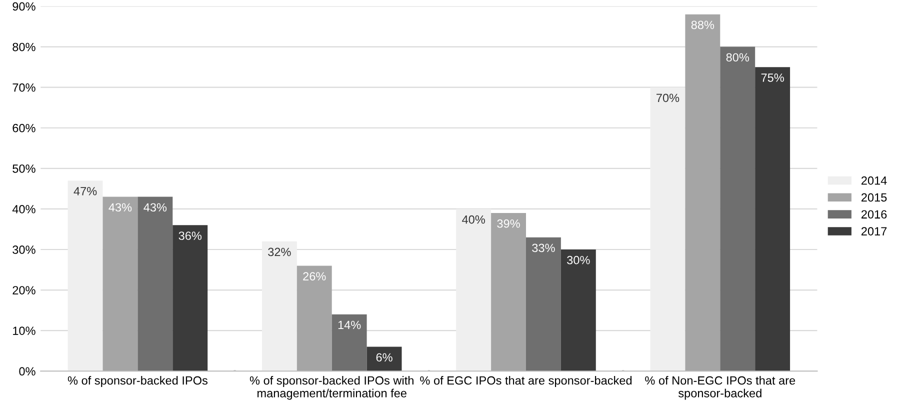 The image size is (903, 417). What do you see at coordinates (526, 381) in the screenshot?
I see `x-tick-label: % of EGC IPOs that are sponsor-backed` at bounding box center [526, 381].